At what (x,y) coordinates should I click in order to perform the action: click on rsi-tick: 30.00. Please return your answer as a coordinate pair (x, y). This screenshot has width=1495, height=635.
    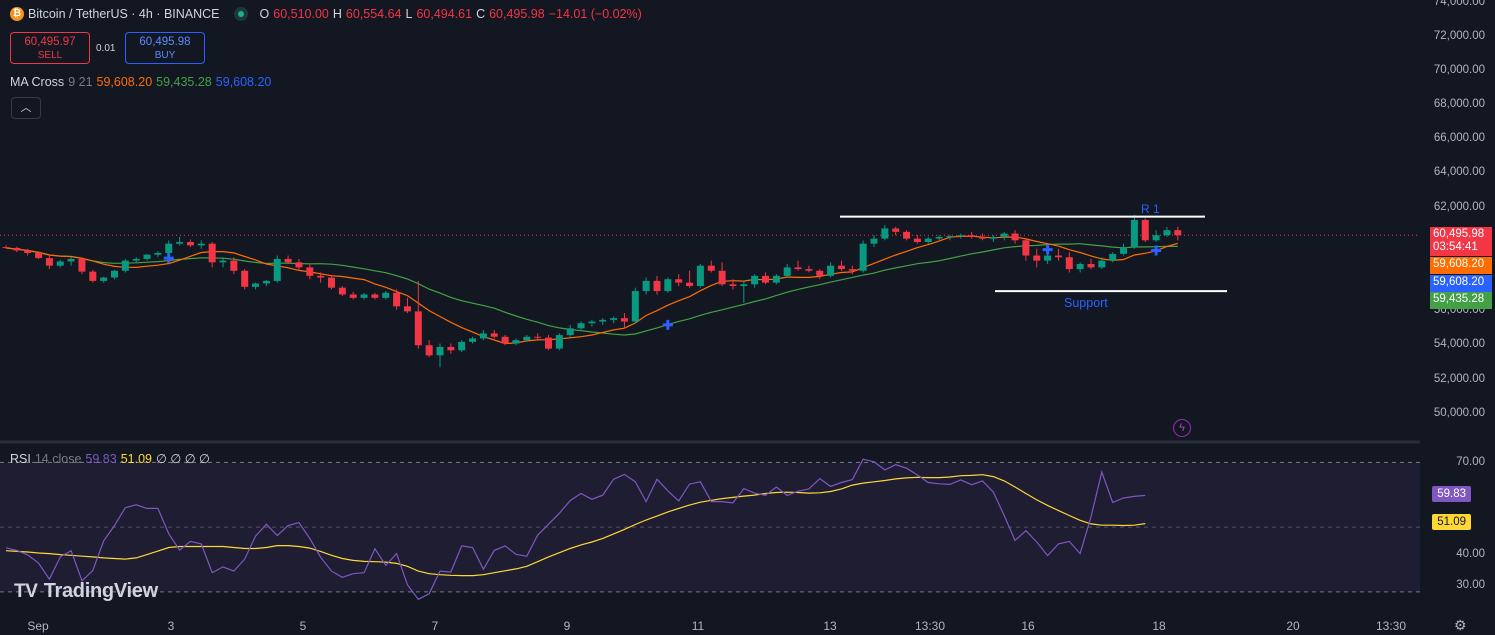
    Looking at the image, I should click on (1470, 585).